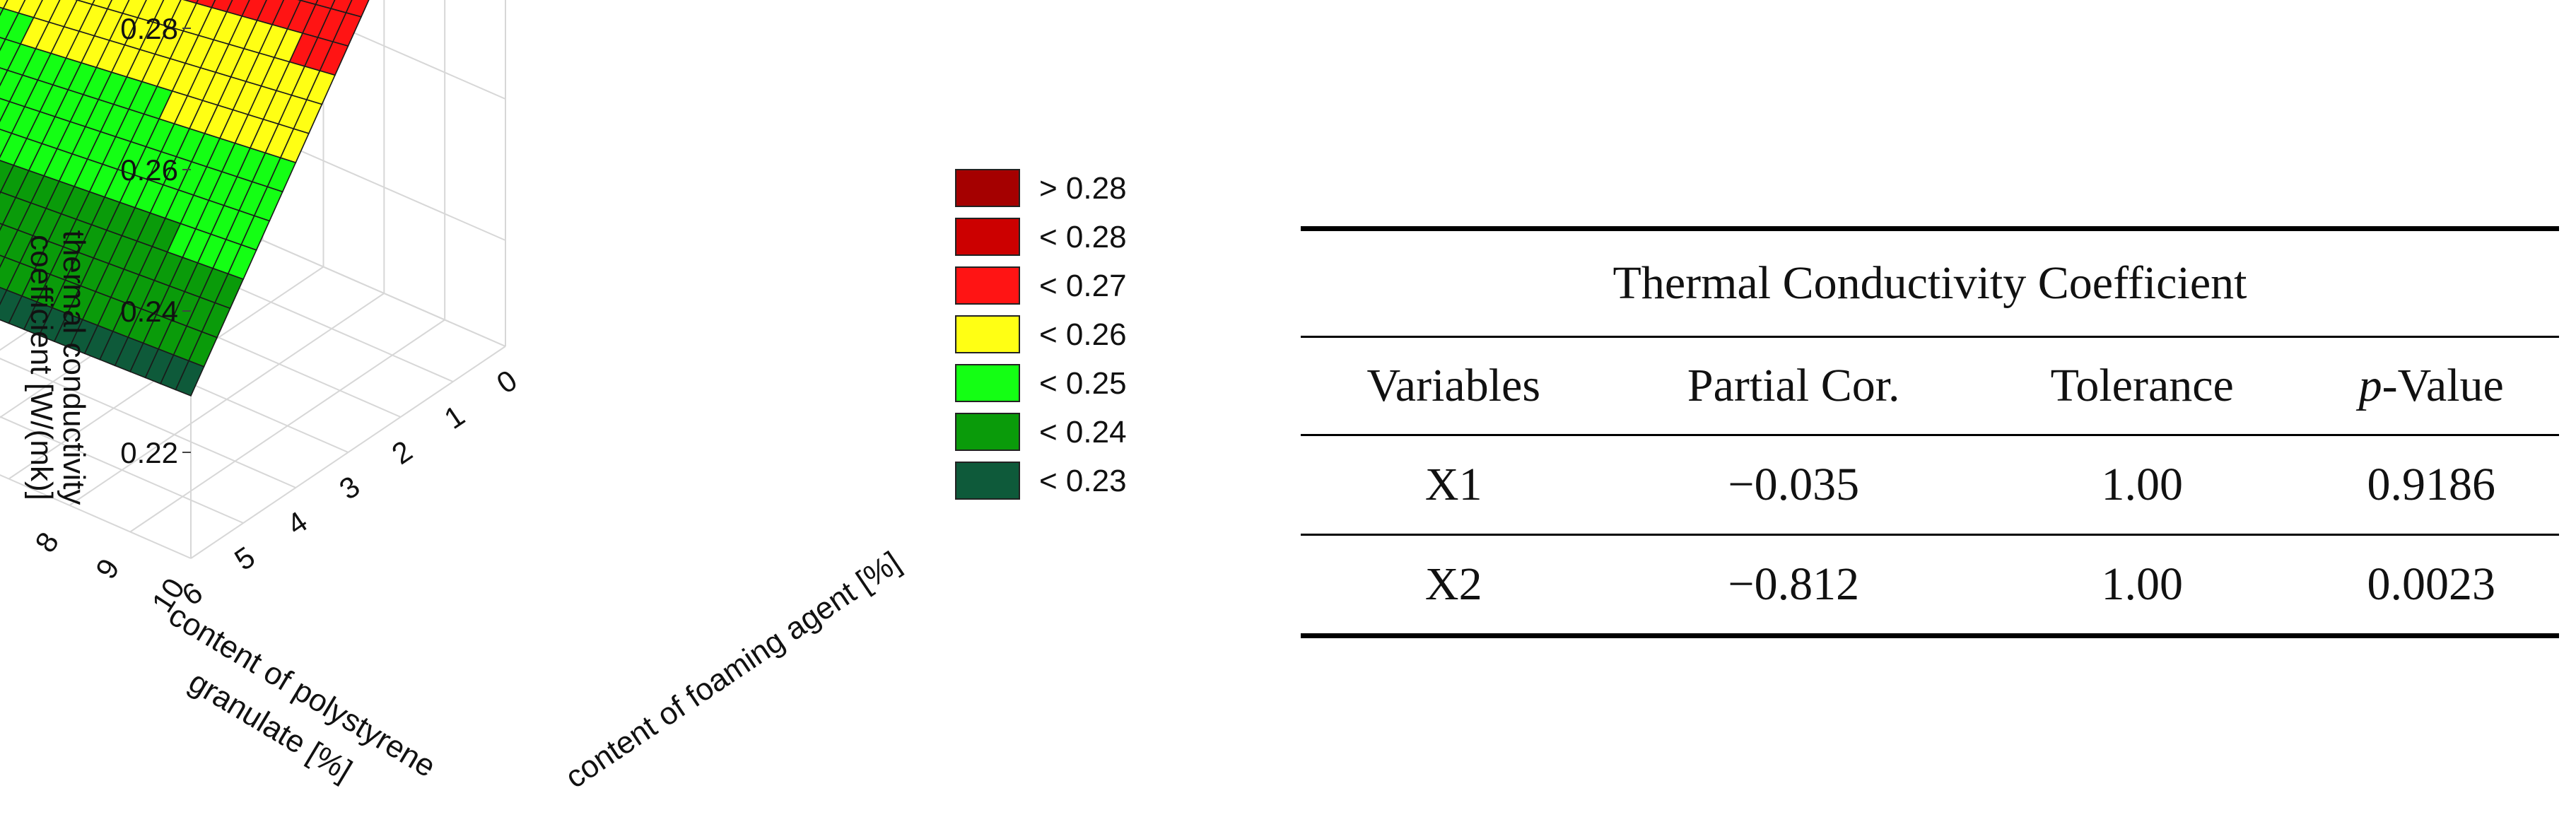  What do you see at coordinates (244, 558) in the screenshot?
I see `y-tick-label: 5` at bounding box center [244, 558].